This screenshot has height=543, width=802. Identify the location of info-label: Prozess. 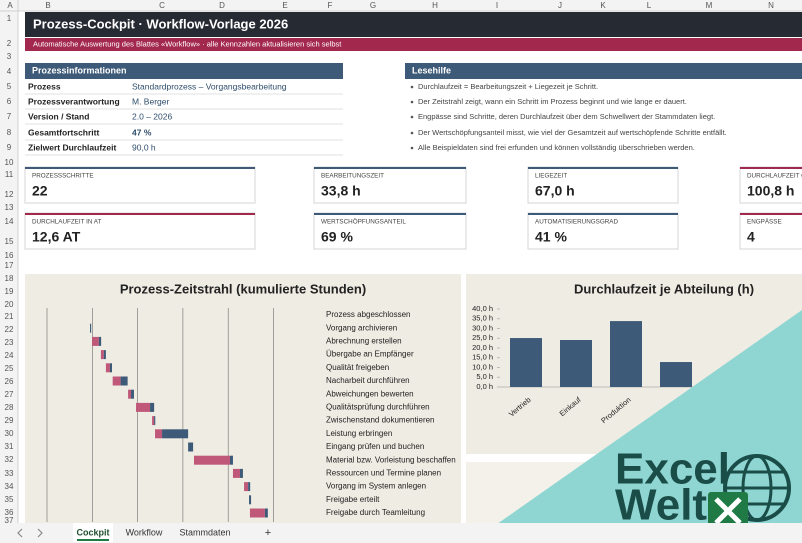
(44, 86).